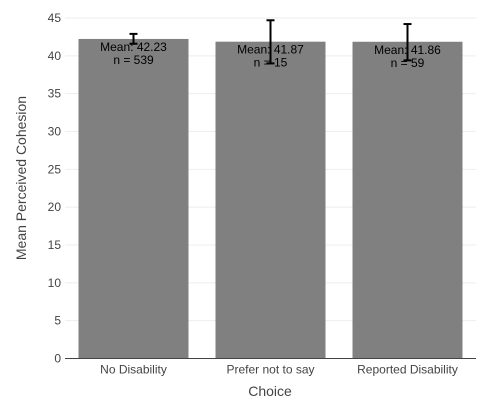 The width and height of the screenshot is (488, 406). I want to click on bar-data-label: Mean: 41.86, so click(407, 50).